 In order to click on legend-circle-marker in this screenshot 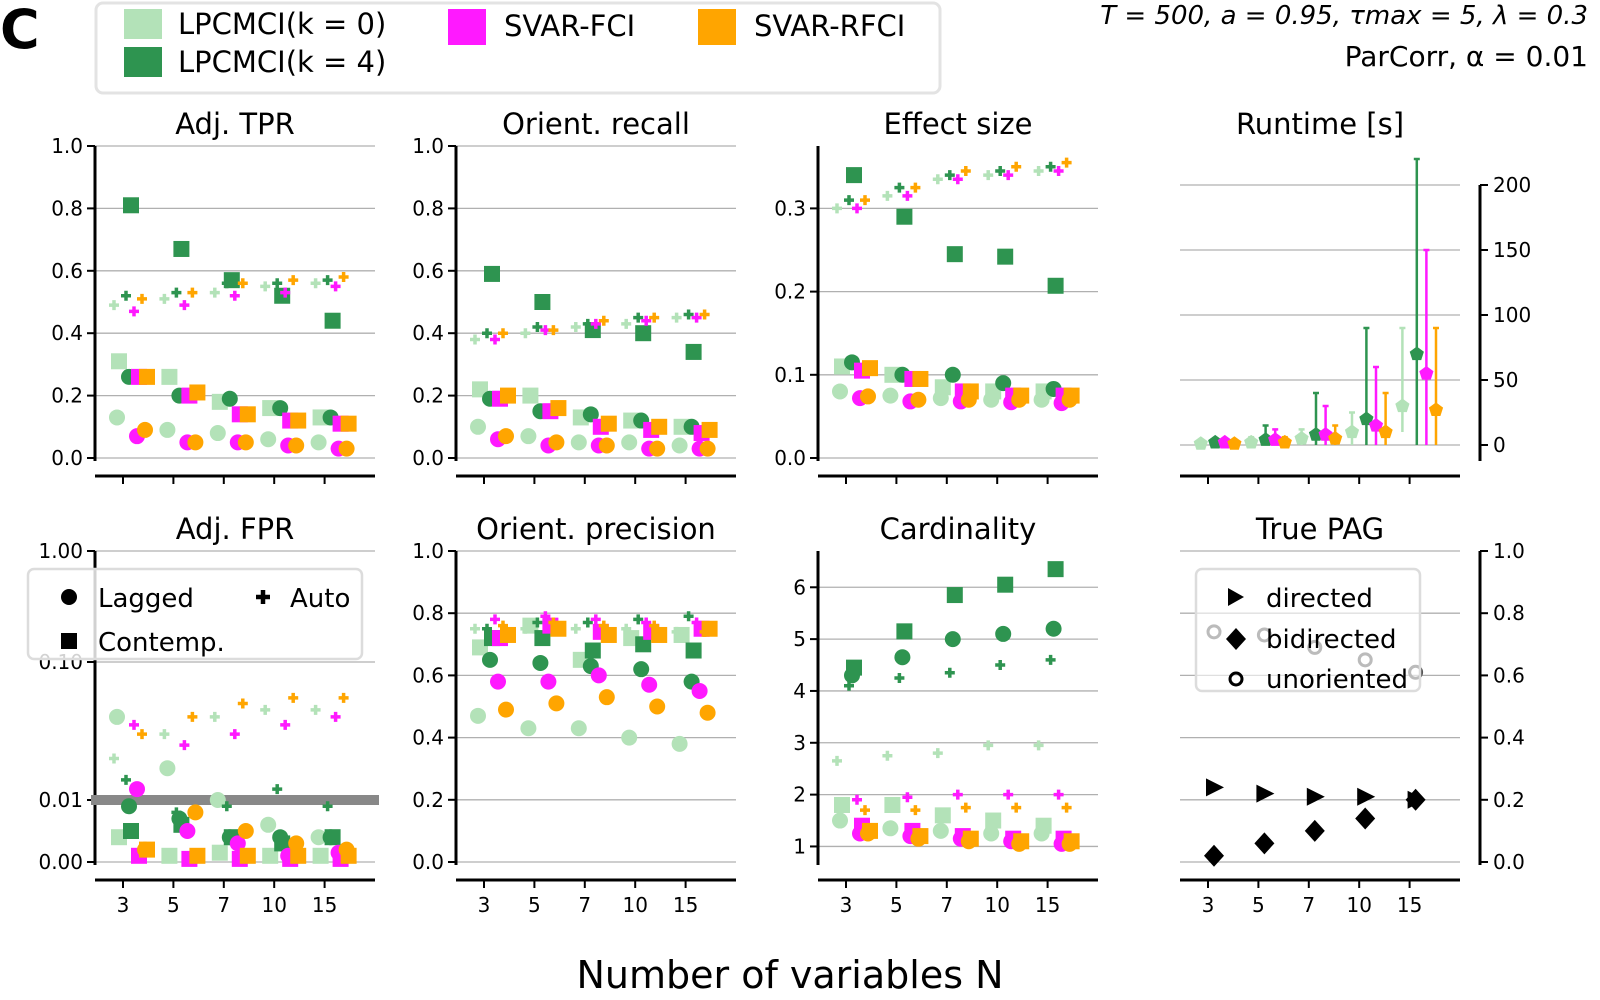, I will do `click(69, 597)`.